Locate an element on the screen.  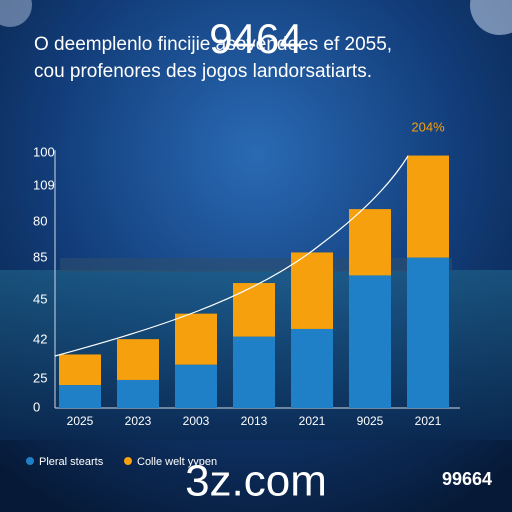
watermark: 3z.com is located at coordinates (256, 481).